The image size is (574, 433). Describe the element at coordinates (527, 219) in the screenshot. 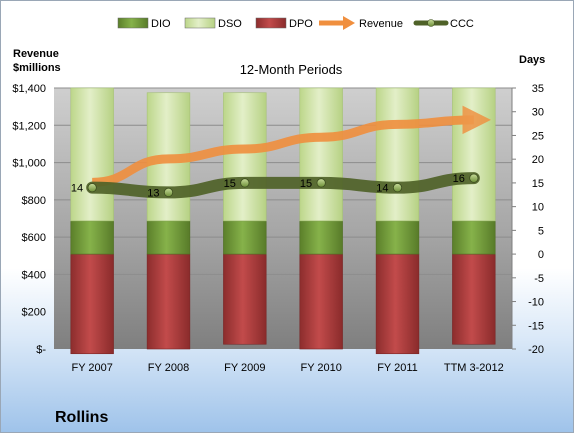

I see `right-axis: -20 -15 -10 -5 0 5 10 15 20 25 30 35` at that location.